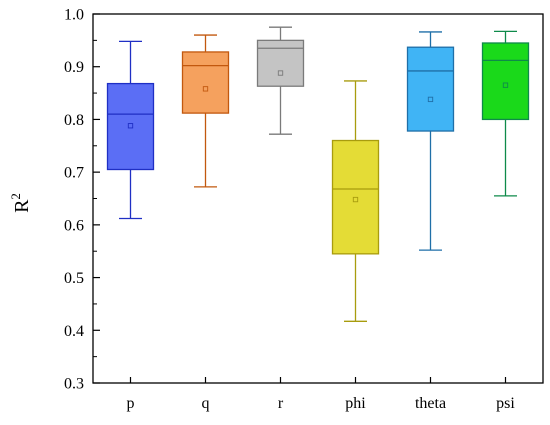 This screenshot has height=425, width=550. I want to click on x-tick-label-q: q, so click(206, 403).